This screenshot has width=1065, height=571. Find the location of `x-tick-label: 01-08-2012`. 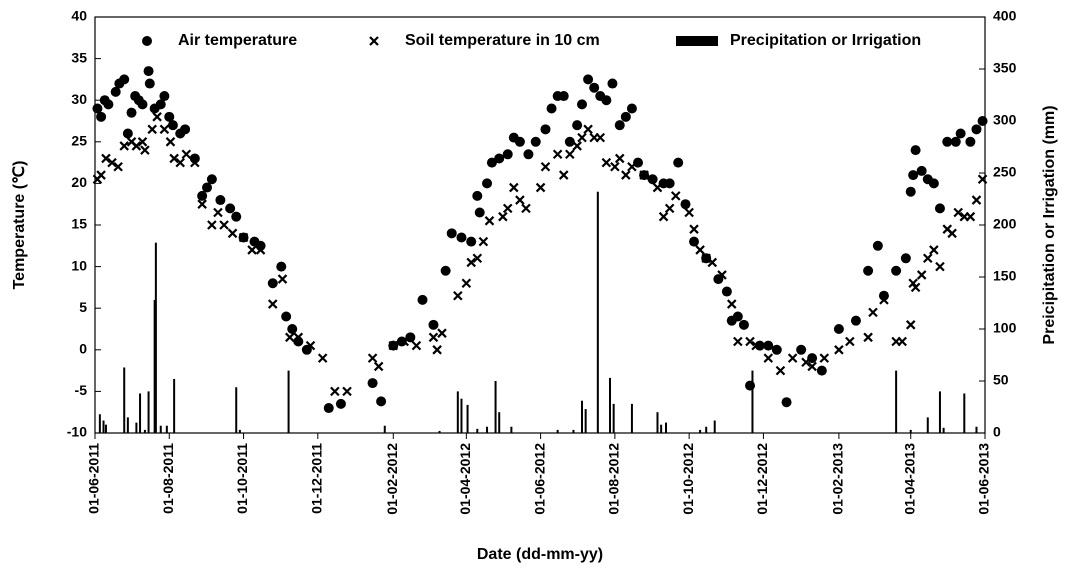

x-tick-label: 01-08-2012 is located at coordinates (614, 479).